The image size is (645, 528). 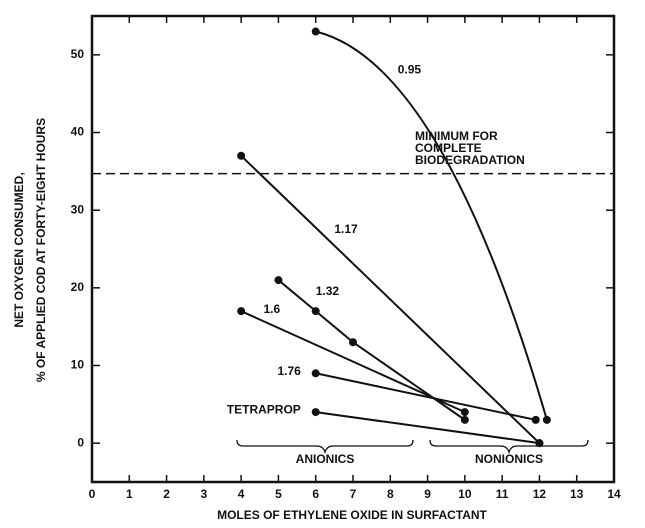 I want to click on y-tick-label: 30, so click(x=78, y=209).